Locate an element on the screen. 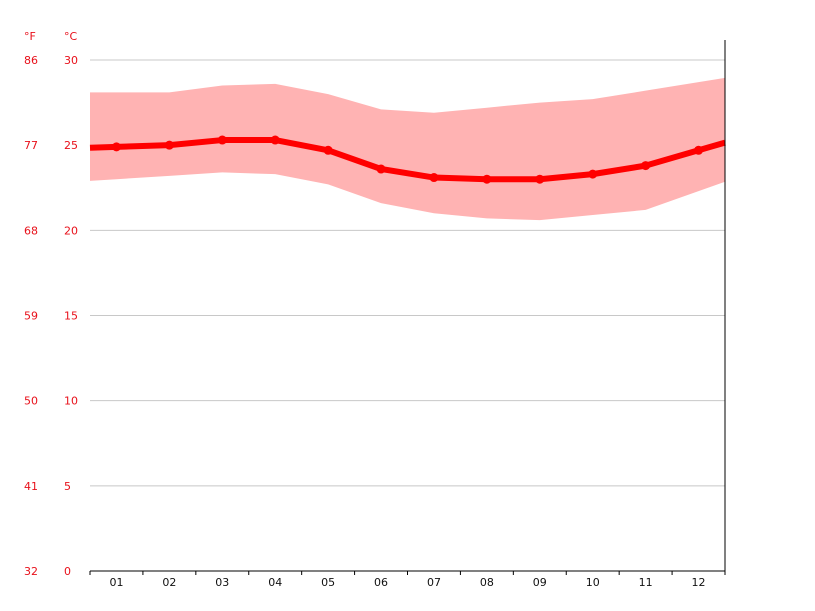 This screenshot has width=815, height=611. x-tick-label: 05 is located at coordinates (328, 582).